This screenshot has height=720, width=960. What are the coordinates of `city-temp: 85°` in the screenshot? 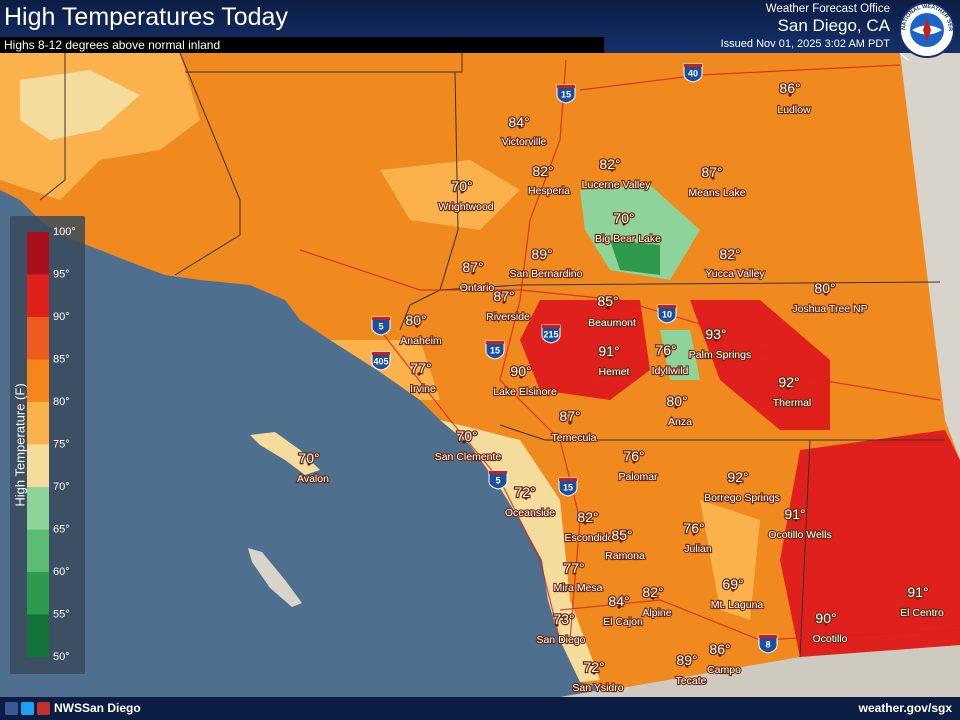 It's located at (621, 535).